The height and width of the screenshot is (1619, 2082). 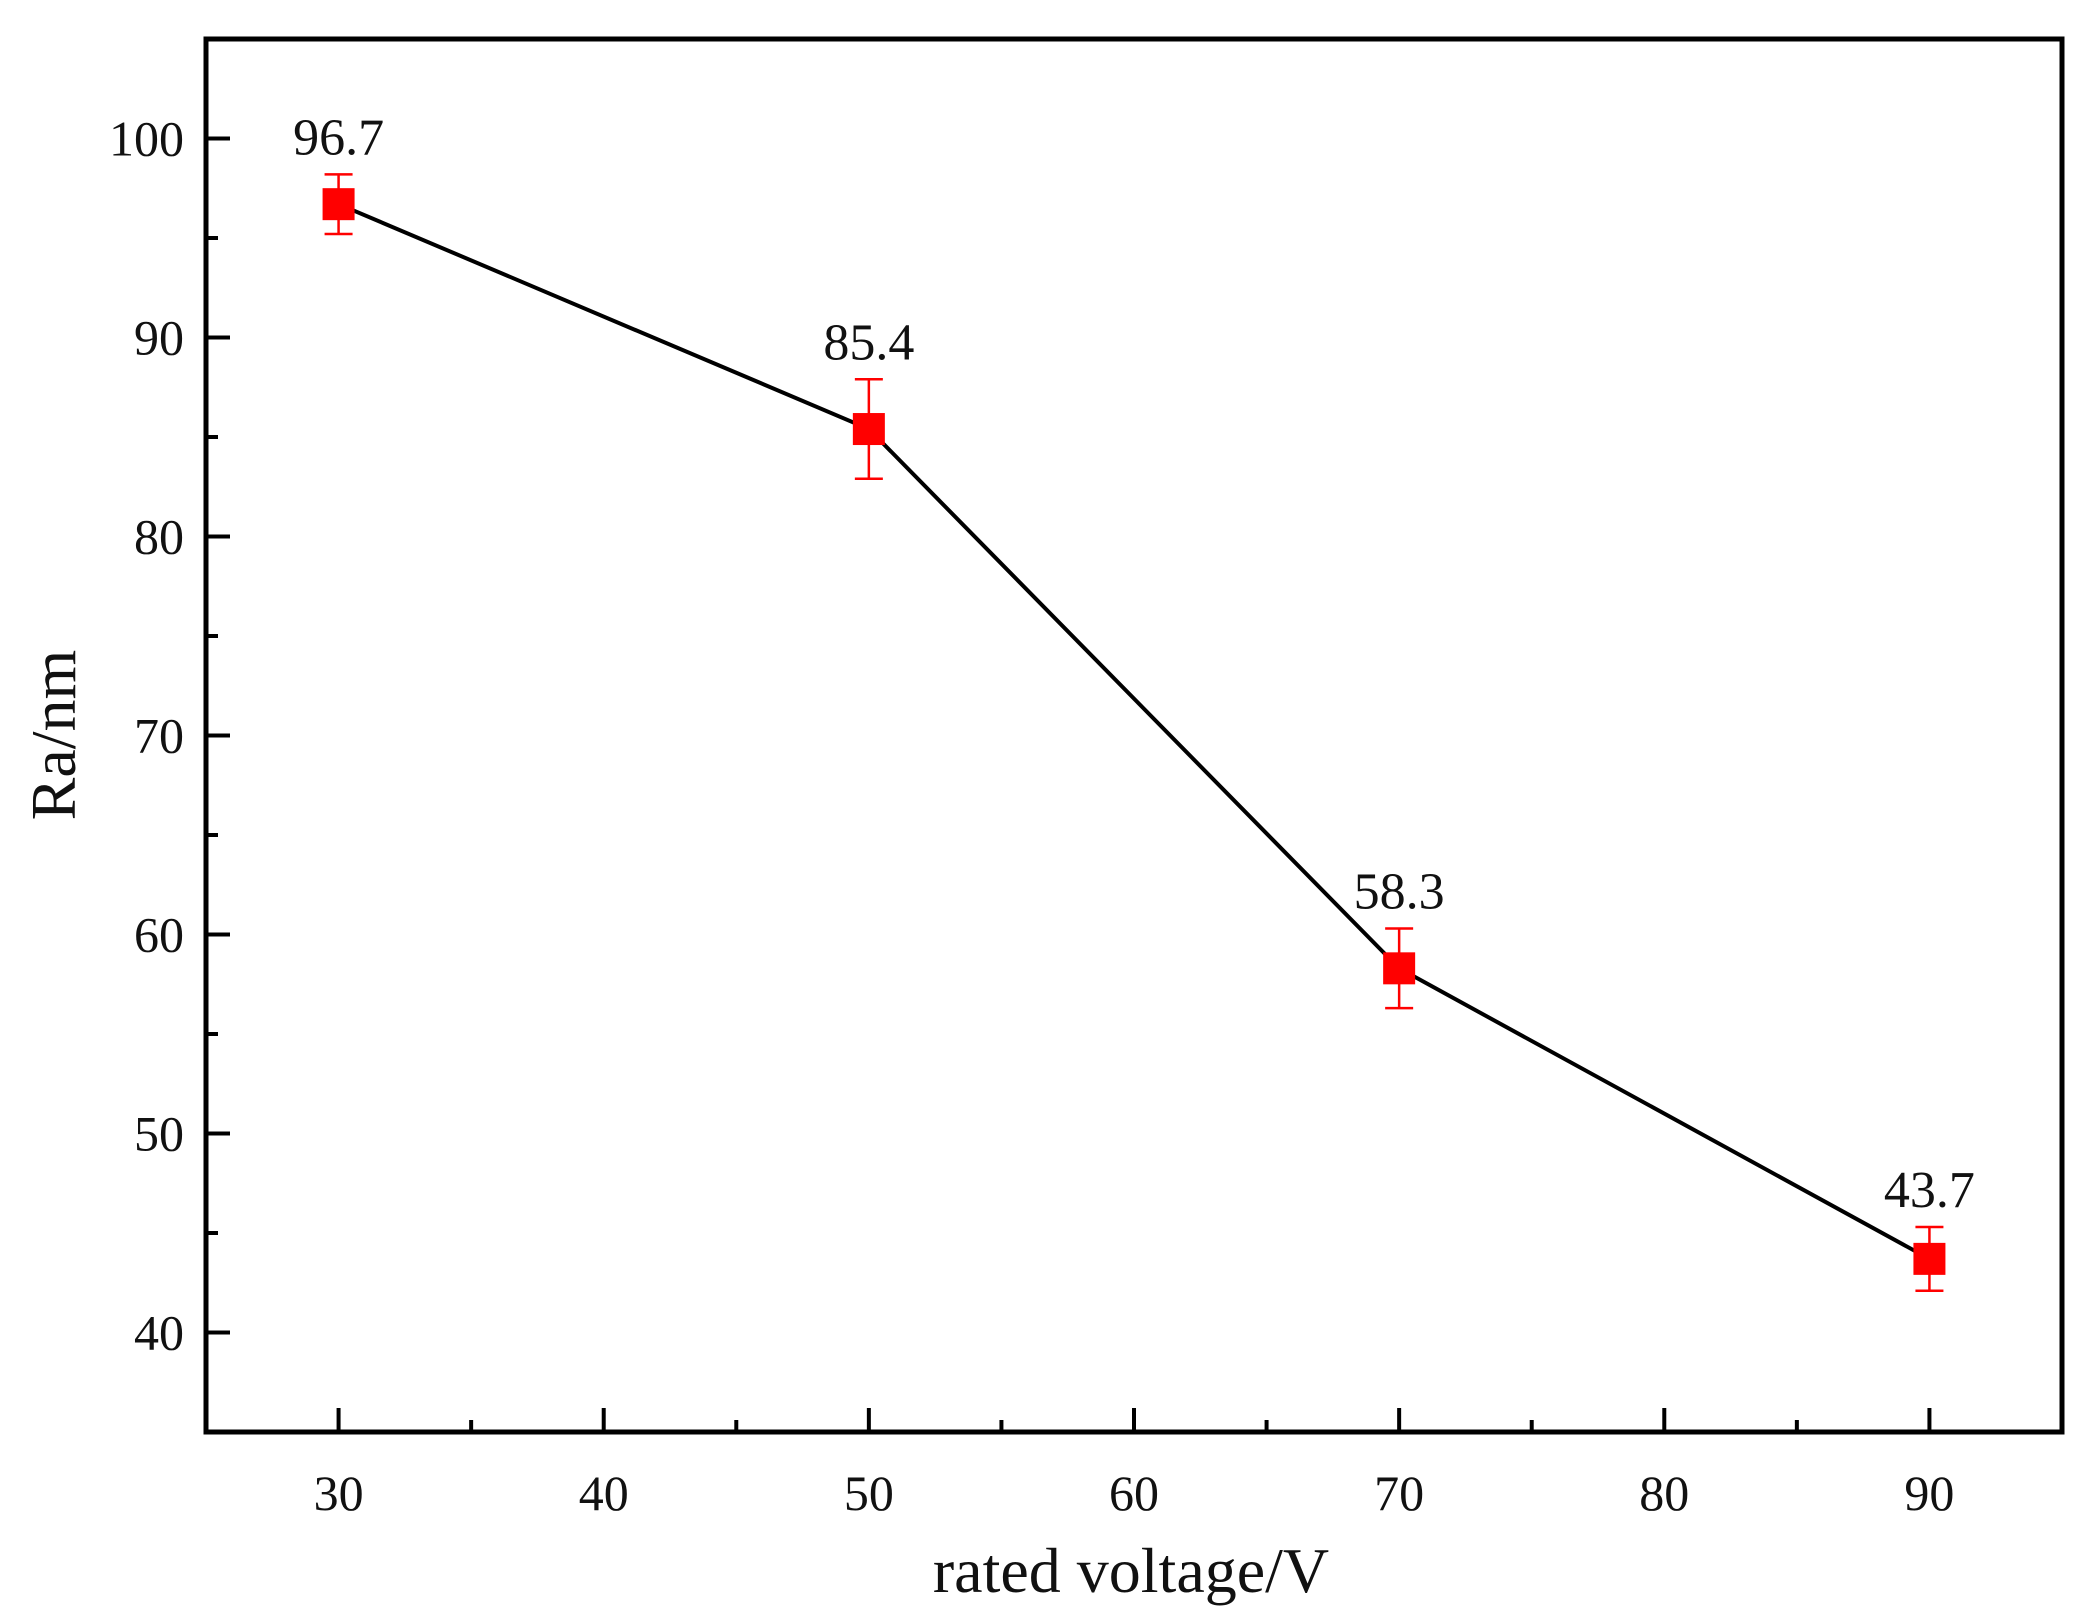 I want to click on y-tick-label: 80, so click(x=159, y=537).